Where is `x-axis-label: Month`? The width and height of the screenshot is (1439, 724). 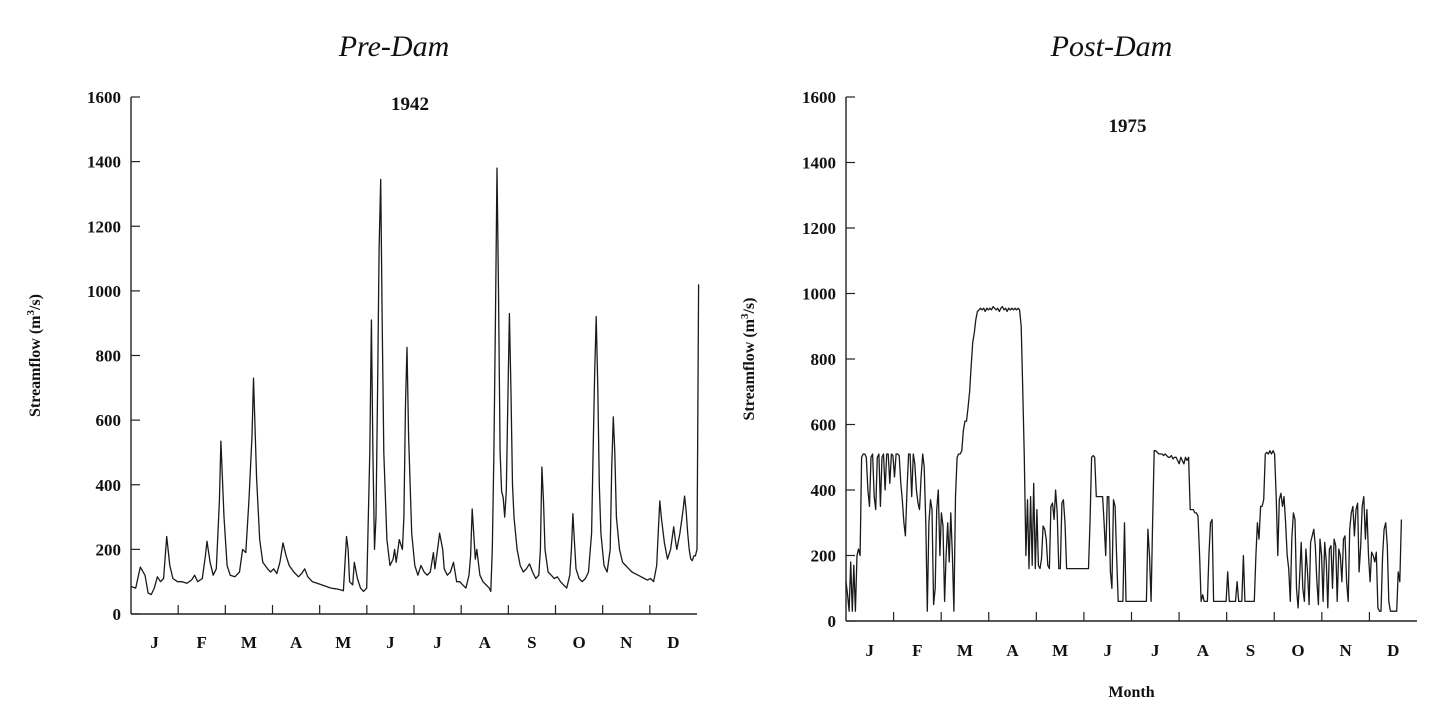 x-axis-label: Month is located at coordinates (1131, 692).